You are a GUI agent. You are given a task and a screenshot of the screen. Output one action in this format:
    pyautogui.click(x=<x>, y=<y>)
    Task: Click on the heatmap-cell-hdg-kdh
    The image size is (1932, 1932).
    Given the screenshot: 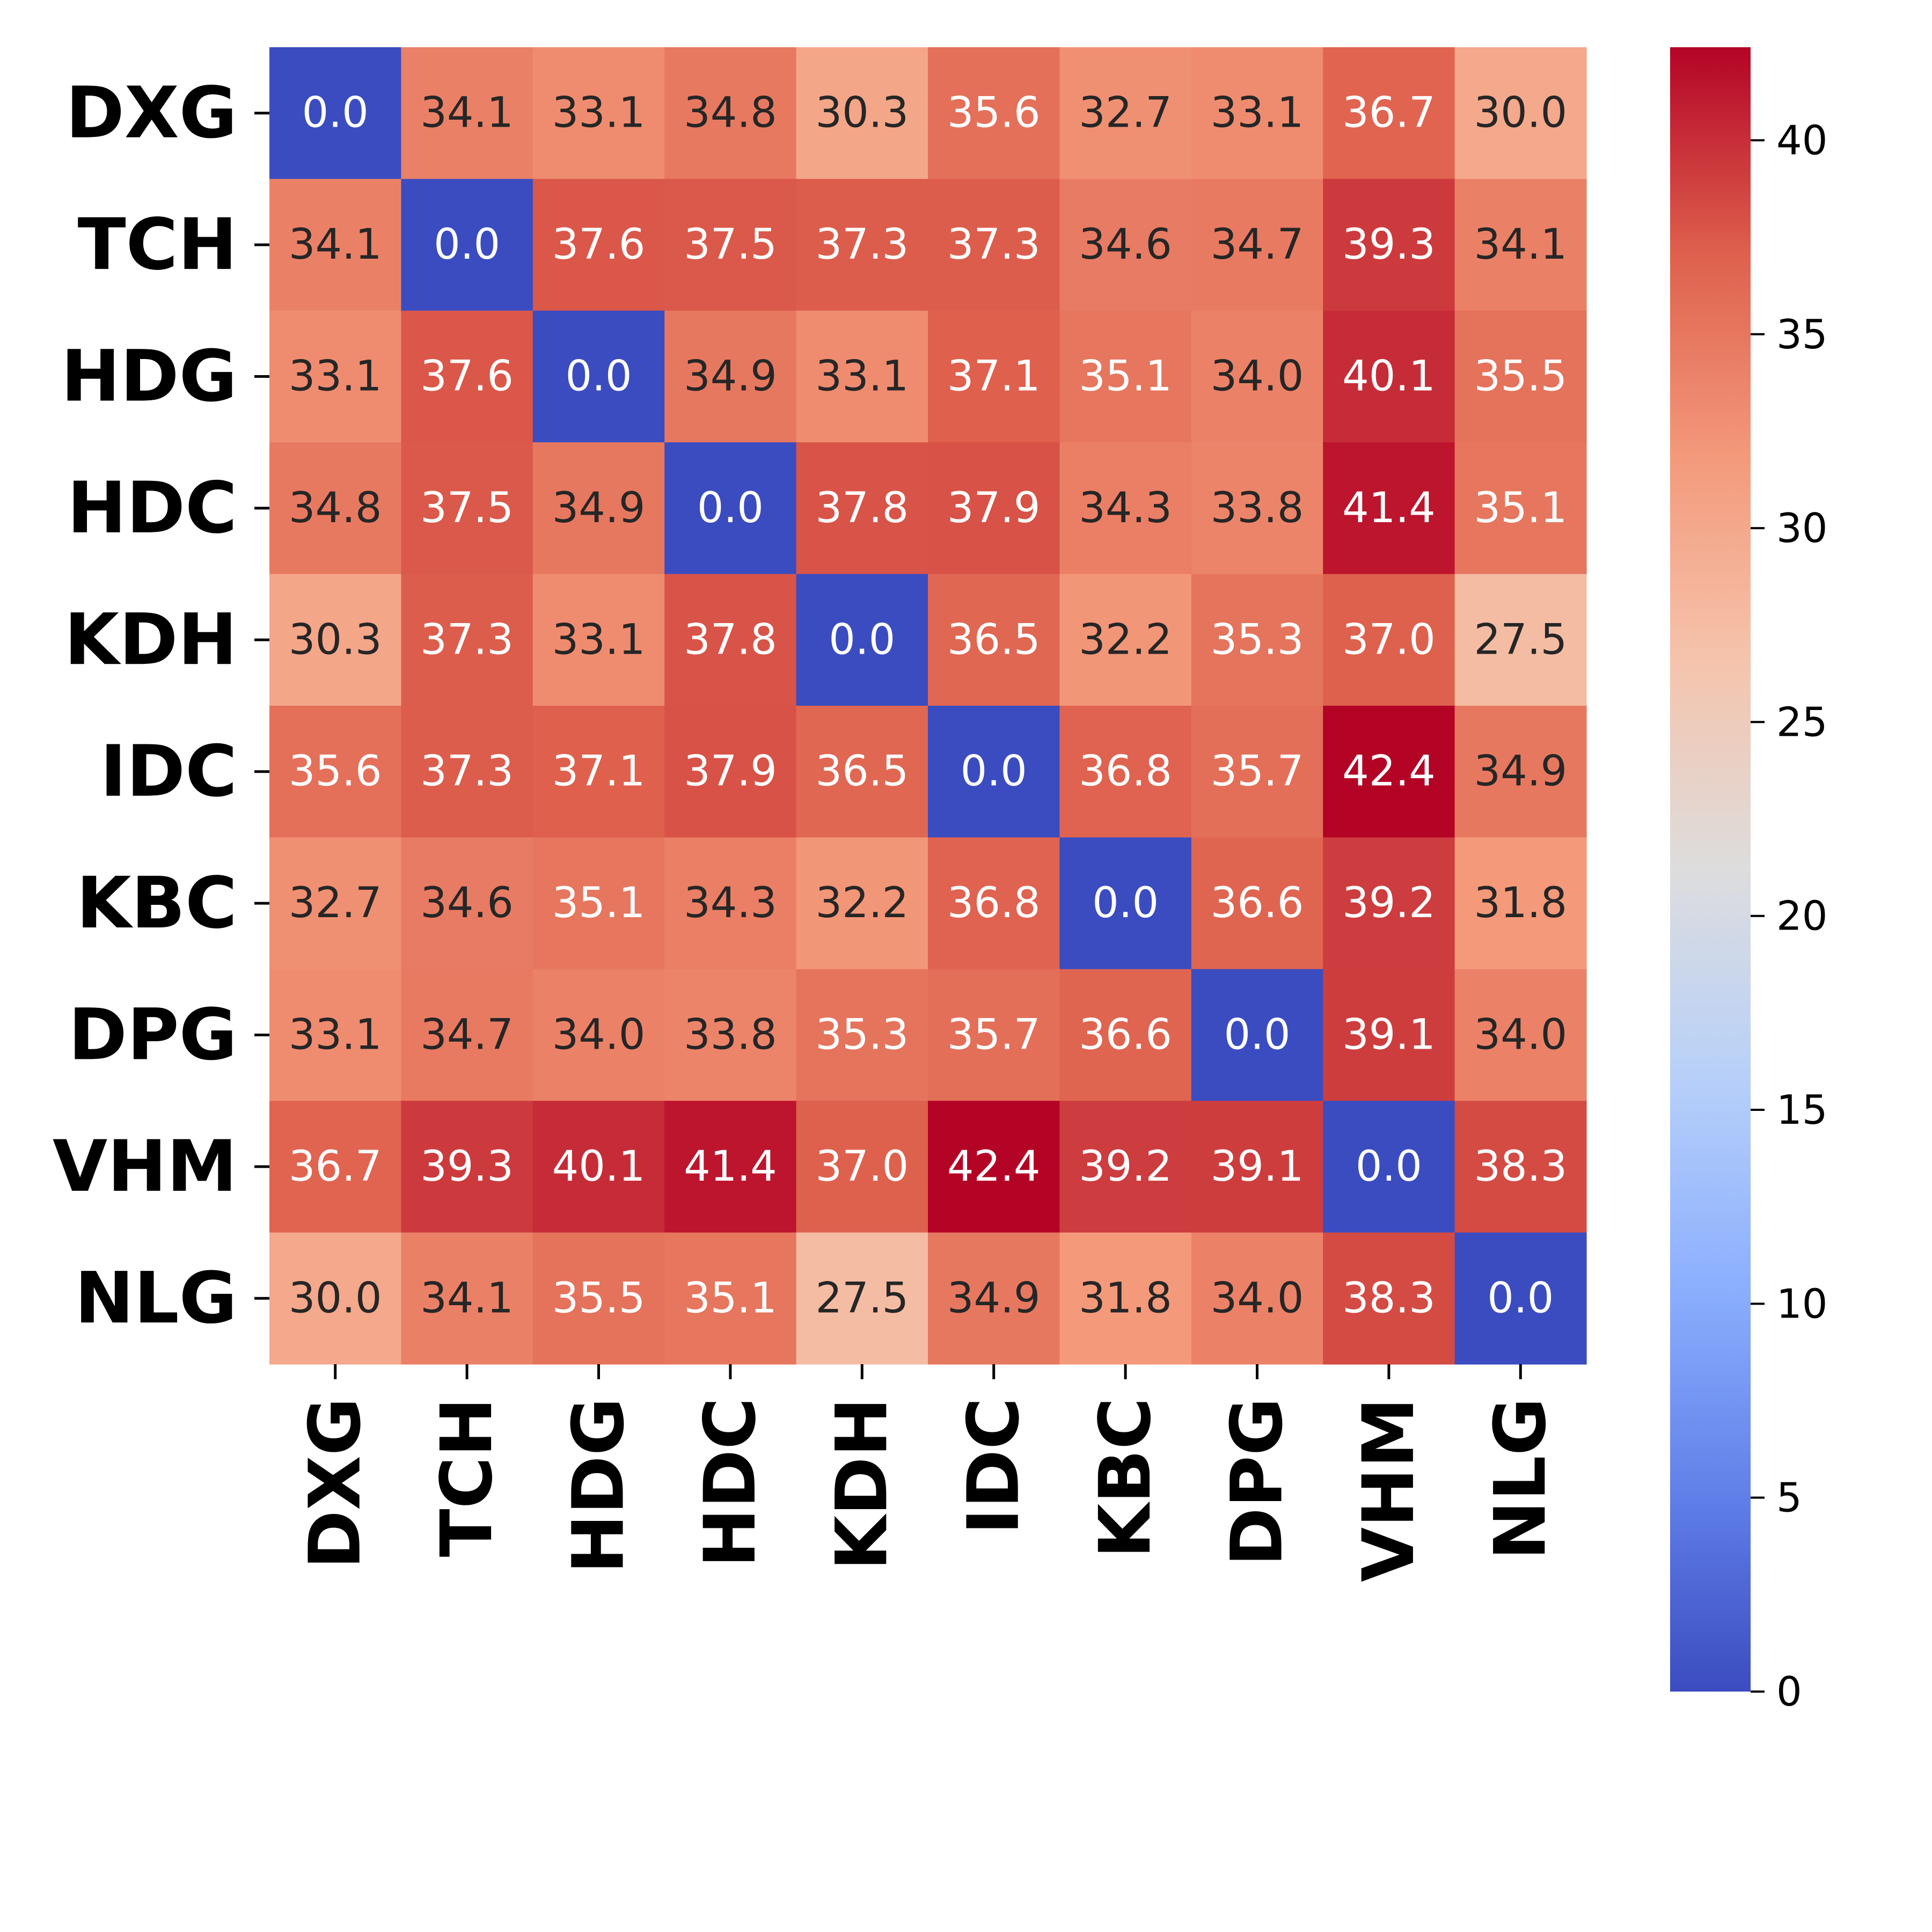 What is the action you would take?
    pyautogui.click(x=862, y=376)
    